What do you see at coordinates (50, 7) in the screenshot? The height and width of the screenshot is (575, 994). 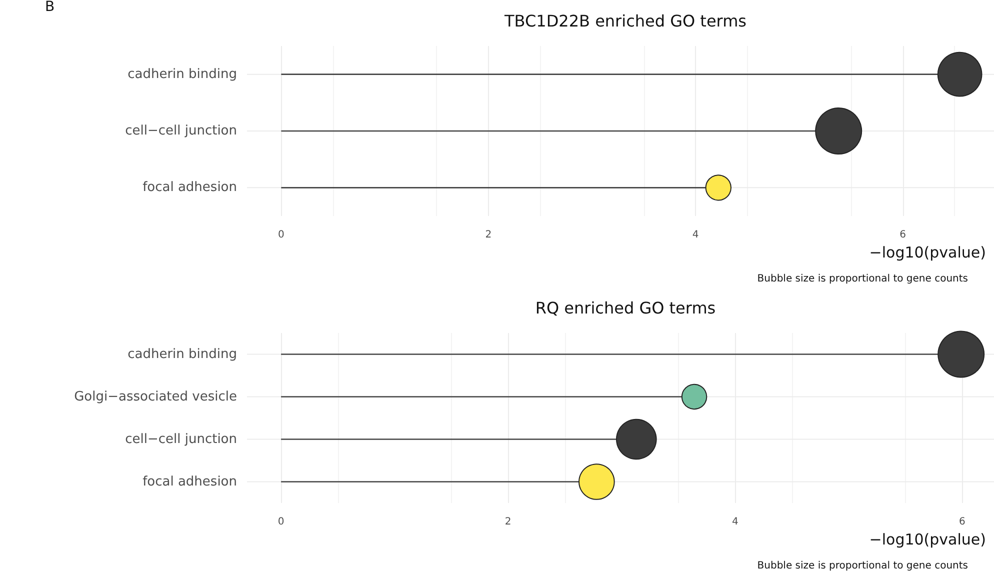 I see `text: B` at bounding box center [50, 7].